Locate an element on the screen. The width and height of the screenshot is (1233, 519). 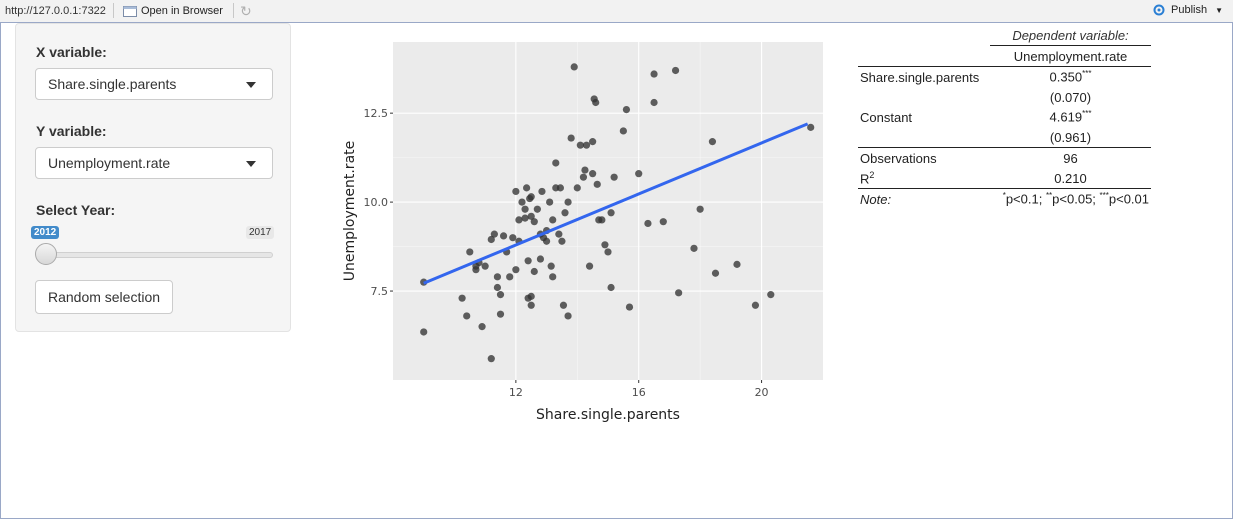
observations-value: 96 is located at coordinates (1070, 158).